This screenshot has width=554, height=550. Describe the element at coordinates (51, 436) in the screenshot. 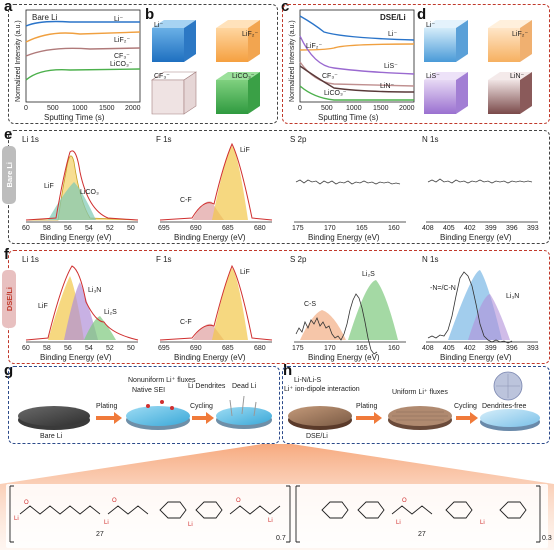

I see `g-label-bare-li: Bare Li` at that location.